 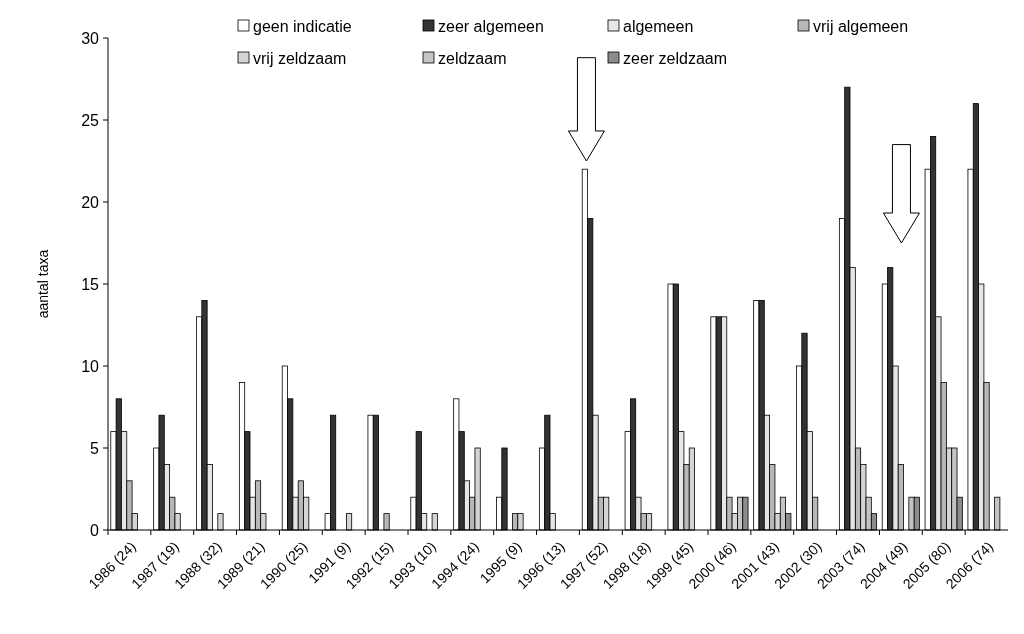 I want to click on y-axis-title: aantal taxa, so click(x=43, y=284).